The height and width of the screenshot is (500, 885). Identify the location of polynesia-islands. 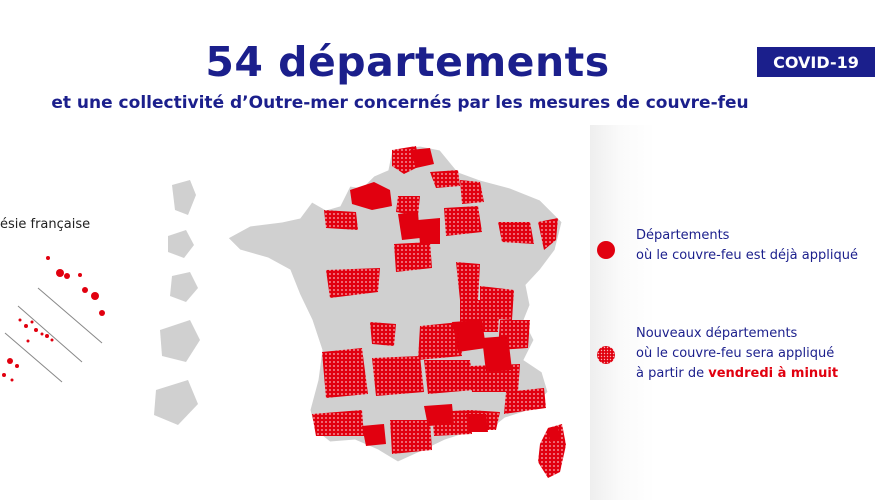
(53, 319).